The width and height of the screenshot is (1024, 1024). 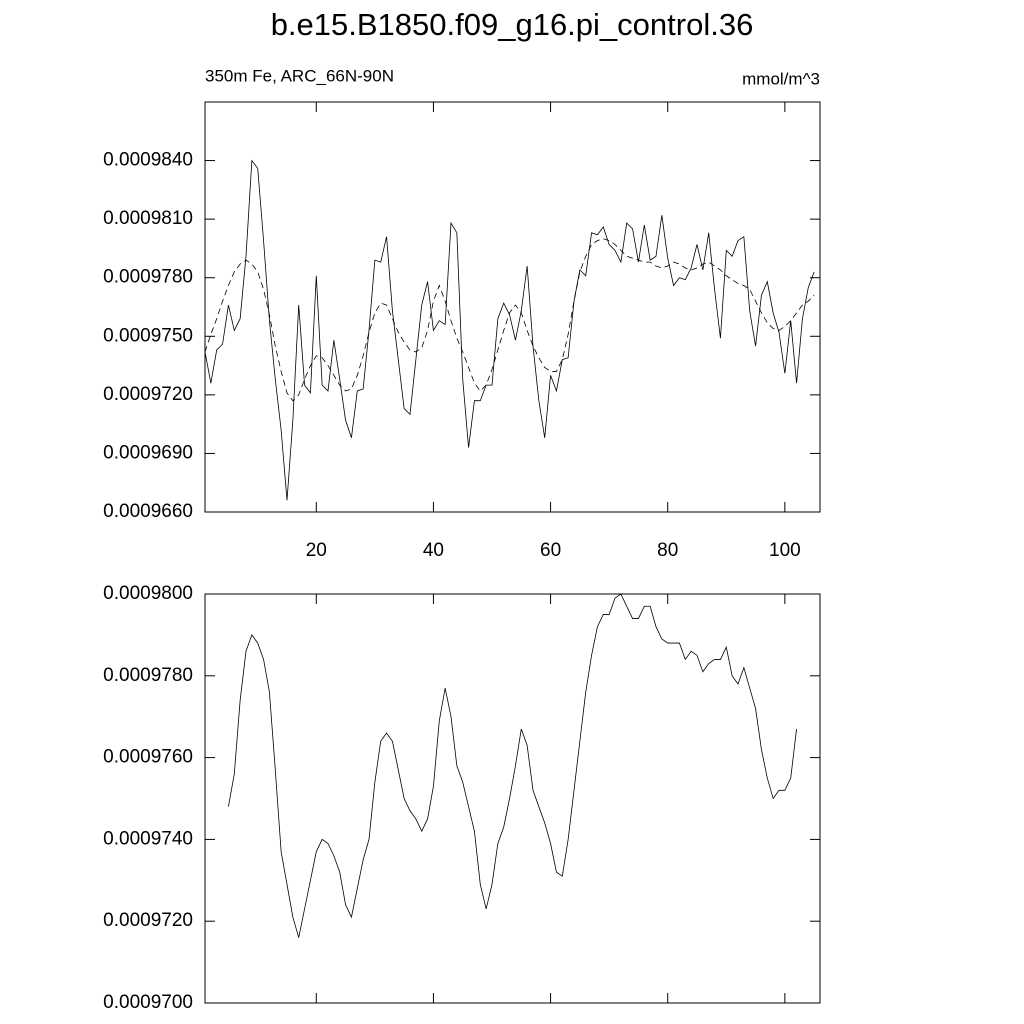 What do you see at coordinates (148, 511) in the screenshot?
I see `y-tick-label: 0.0009660` at bounding box center [148, 511].